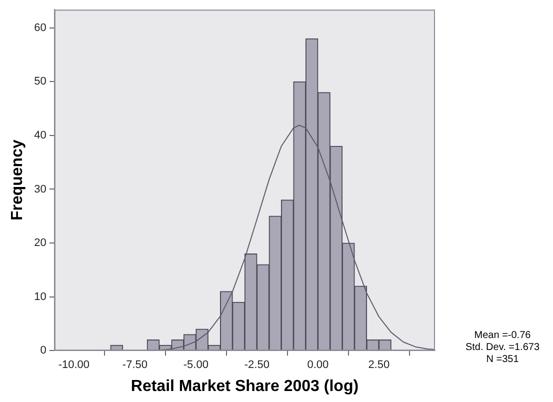  What do you see at coordinates (74, 365) in the screenshot?
I see `x-tick-label: -10.00` at bounding box center [74, 365].